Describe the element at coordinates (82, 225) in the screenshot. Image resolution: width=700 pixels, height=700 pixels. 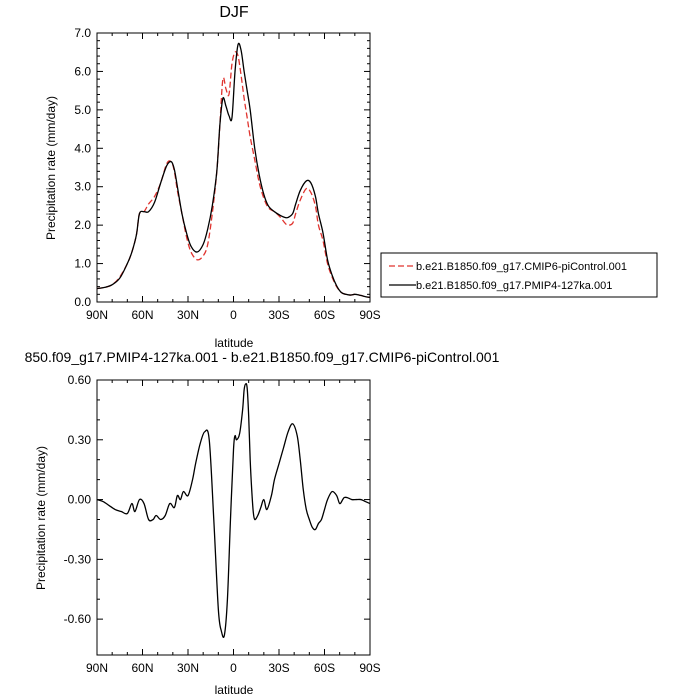
I see `top-y-tick-label: 2.0` at that location.